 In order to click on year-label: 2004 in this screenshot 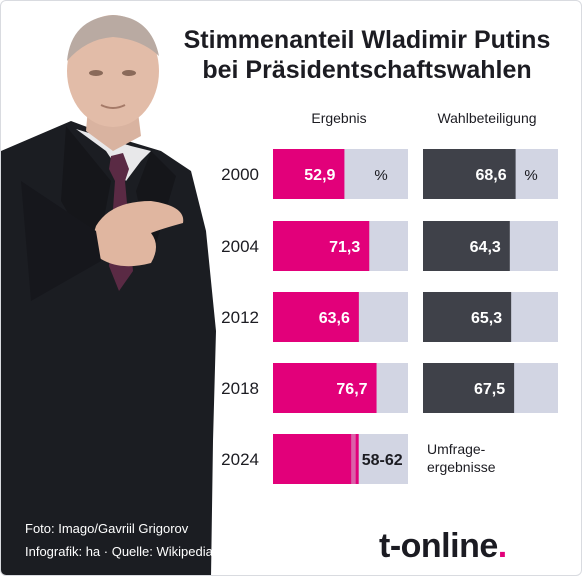, I will do `click(240, 246)`.